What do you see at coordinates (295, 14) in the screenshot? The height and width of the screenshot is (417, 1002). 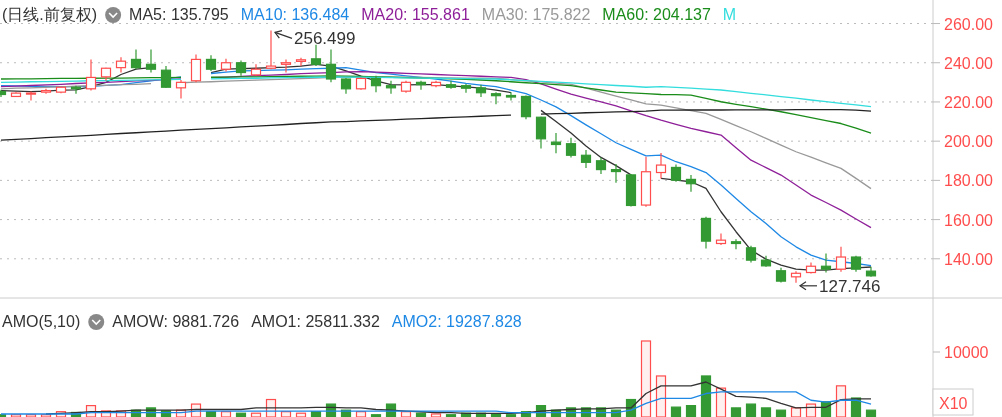 I see `text: MA10: 136.484` at bounding box center [295, 14].